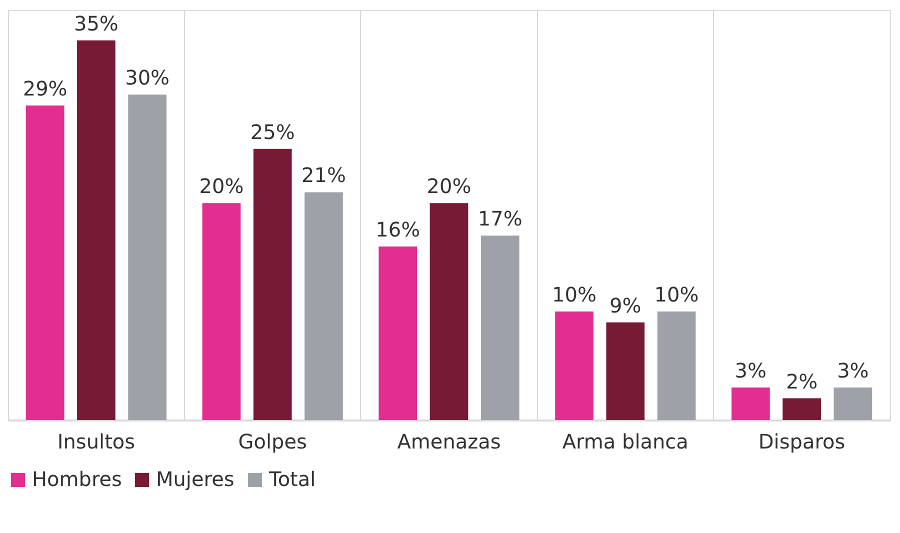  What do you see at coordinates (96, 442) in the screenshot?
I see `x-tick-label: Insultos` at bounding box center [96, 442].